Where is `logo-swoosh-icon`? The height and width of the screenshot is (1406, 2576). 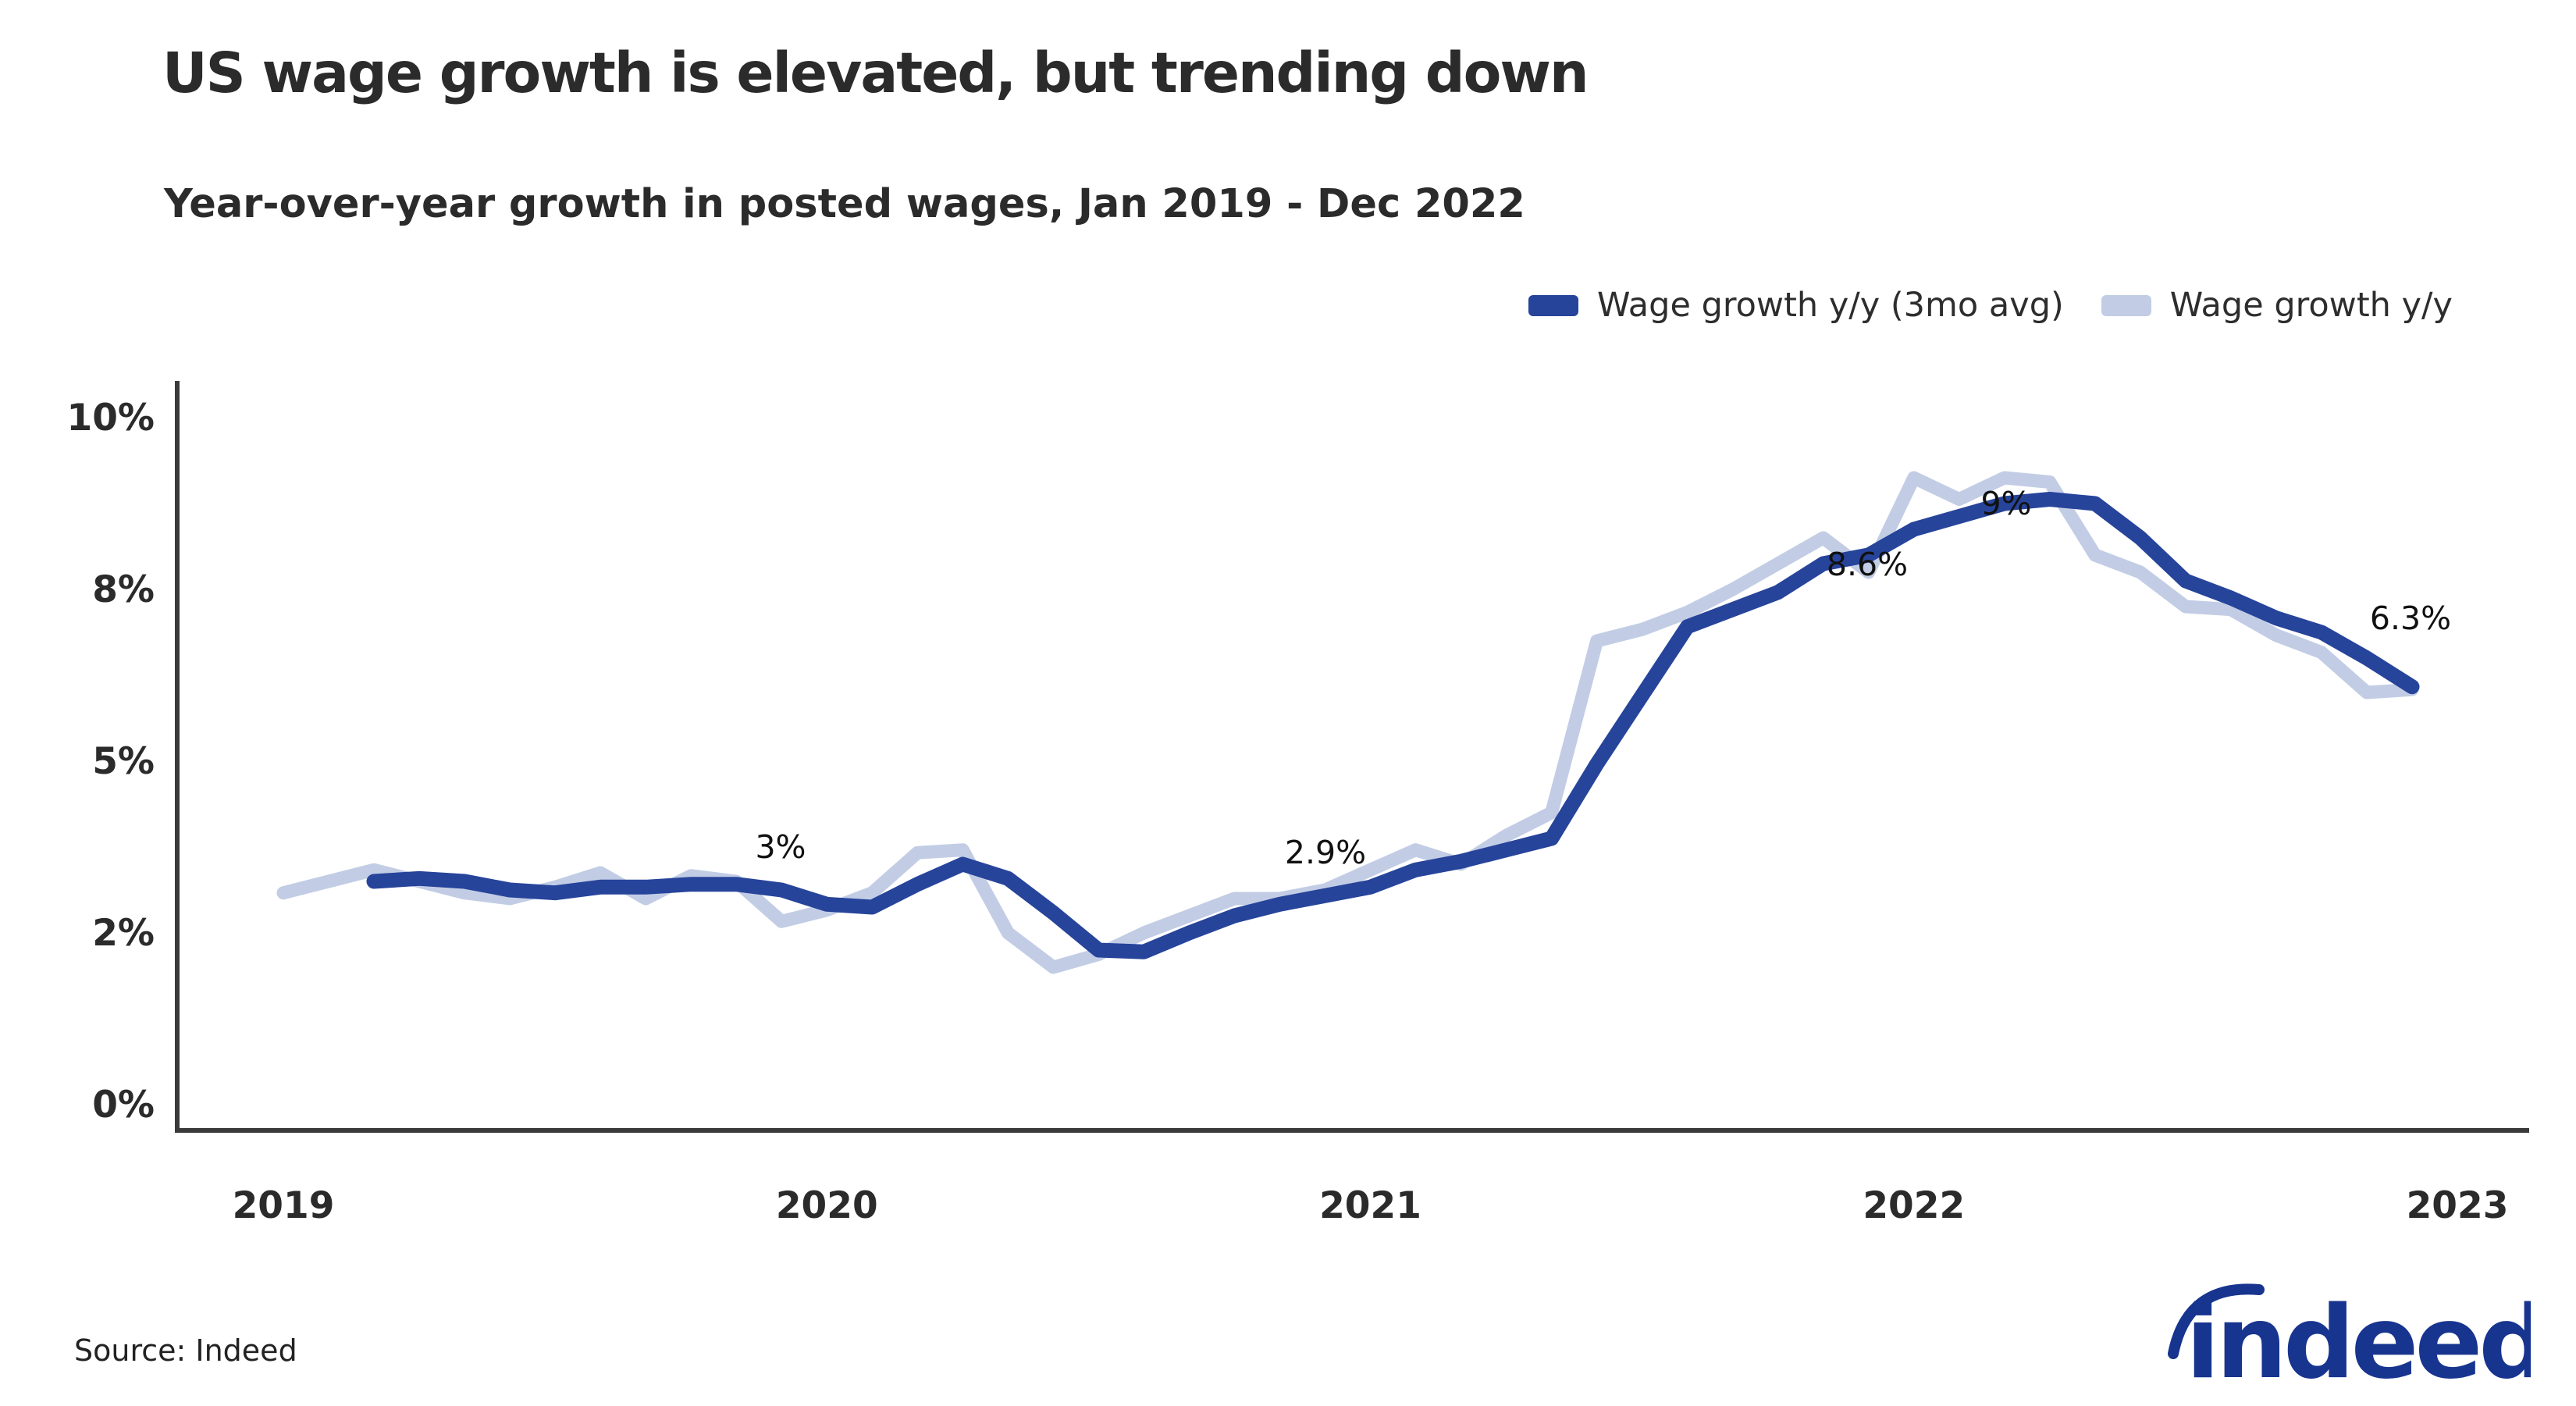 logo-swoosh-icon is located at coordinates (2216, 1321).